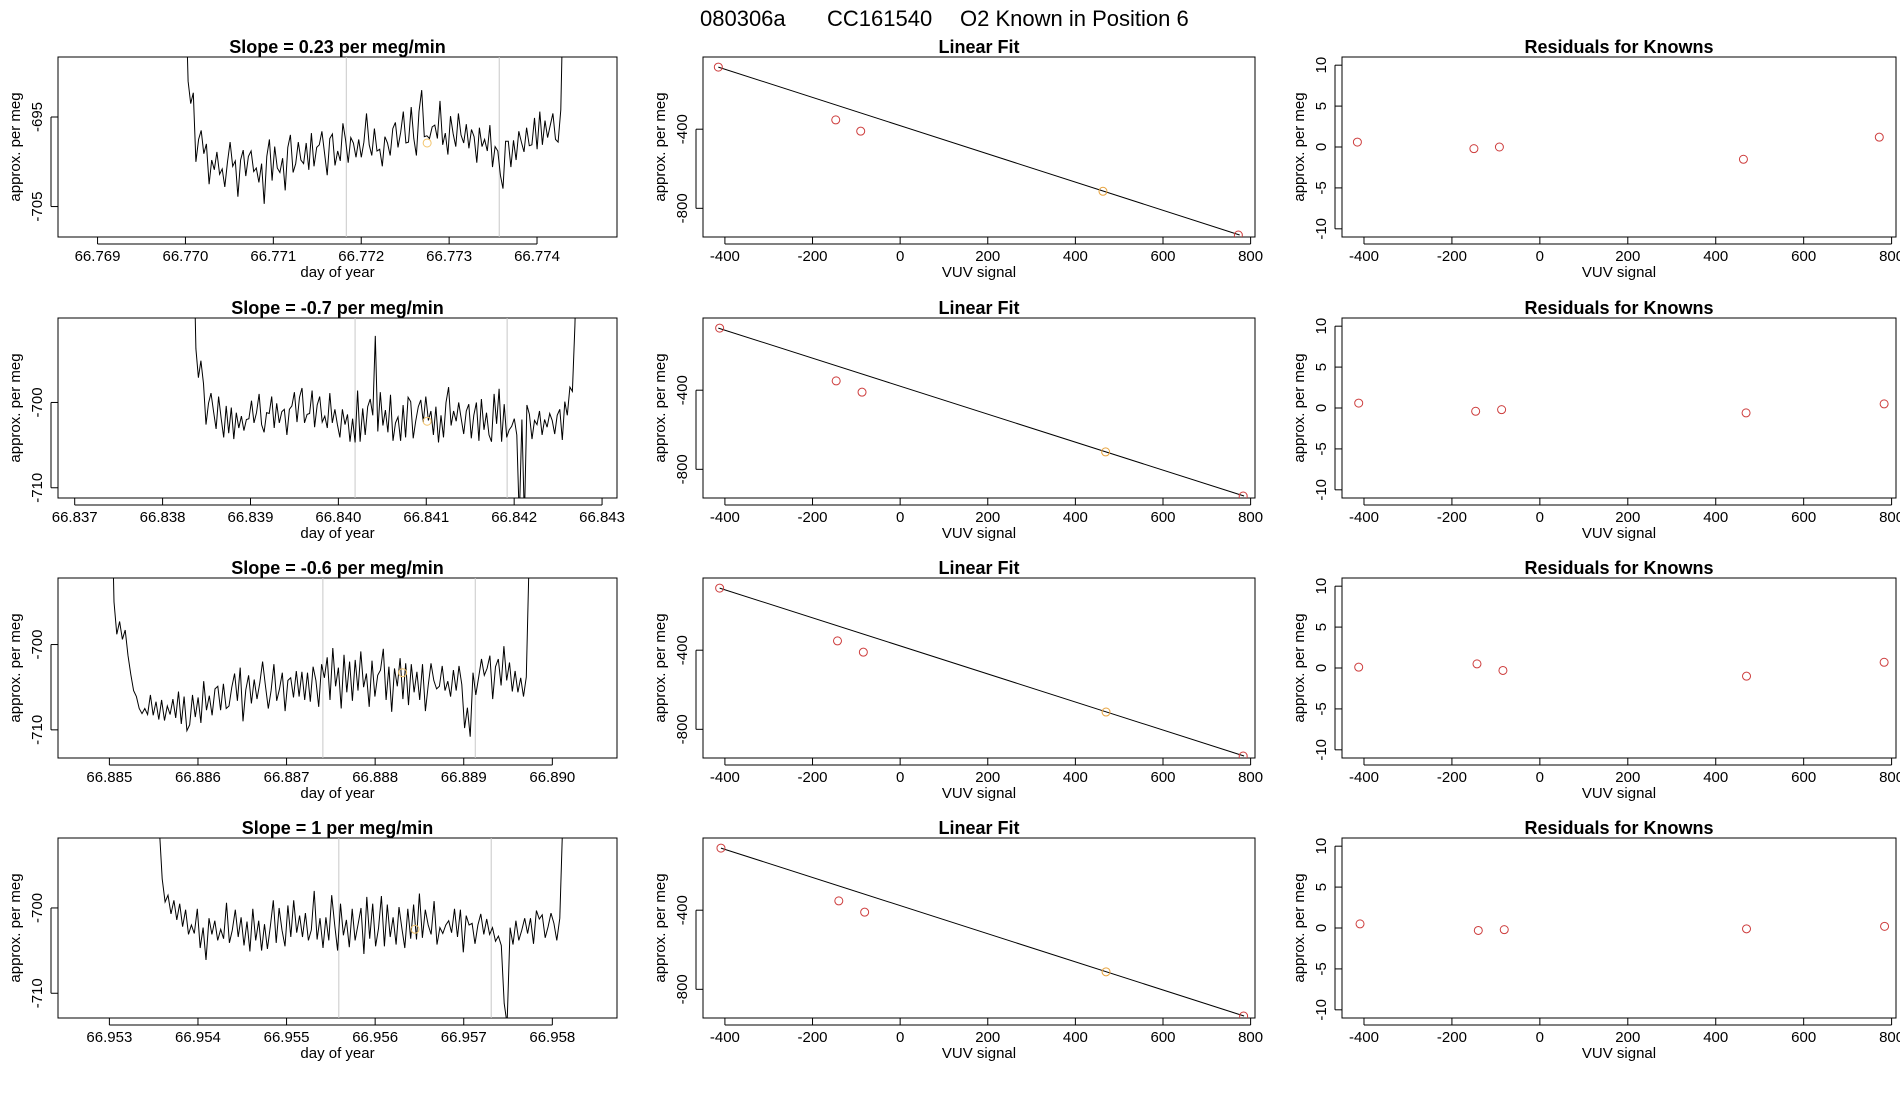 The width and height of the screenshot is (1900, 1100). I want to click on y-tick-label: -695, so click(37, 117).